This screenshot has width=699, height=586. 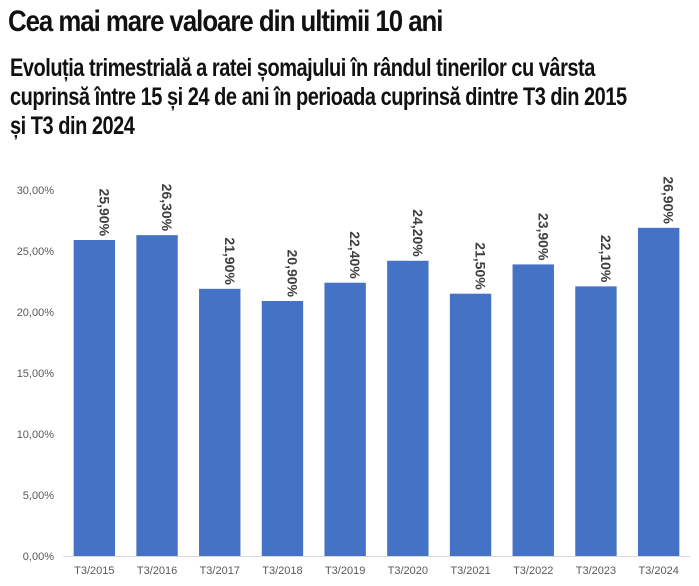 I want to click on data-label: 23,90%, so click(x=543, y=237).